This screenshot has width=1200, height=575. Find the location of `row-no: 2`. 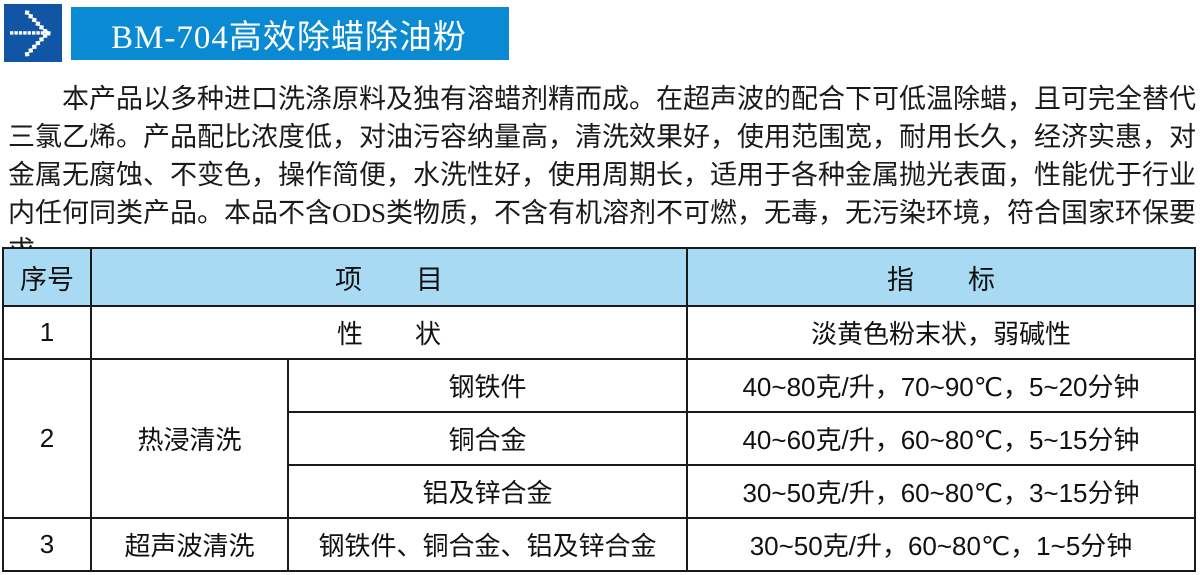

row-no: 2 is located at coordinates (47, 438).